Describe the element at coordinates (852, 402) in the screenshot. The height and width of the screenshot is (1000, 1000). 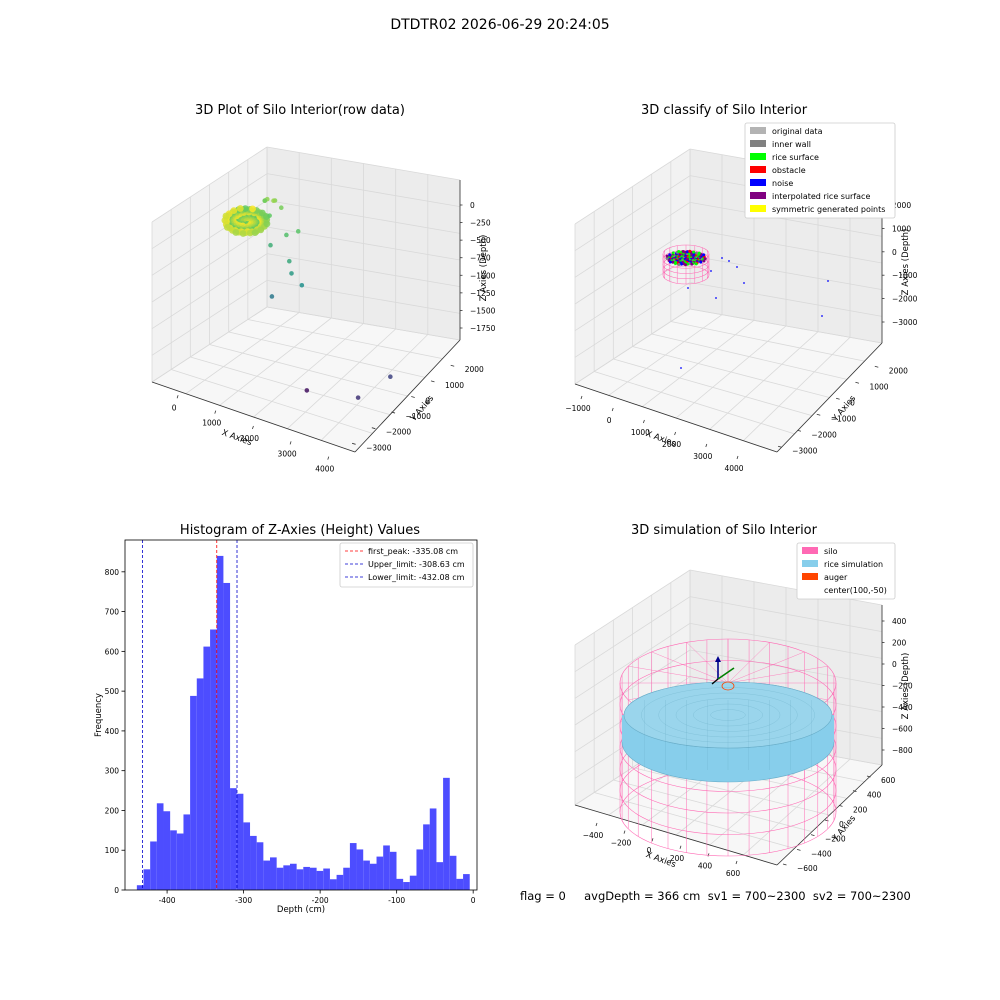
I see `y-axis-tick-label: 0` at that location.